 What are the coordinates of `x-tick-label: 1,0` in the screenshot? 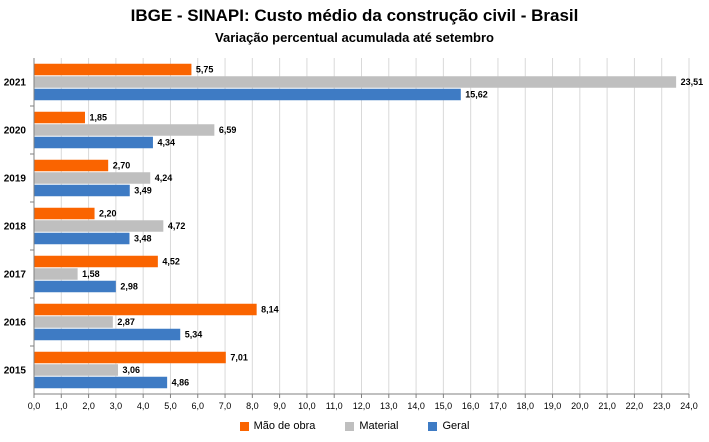 It's located at (61, 406).